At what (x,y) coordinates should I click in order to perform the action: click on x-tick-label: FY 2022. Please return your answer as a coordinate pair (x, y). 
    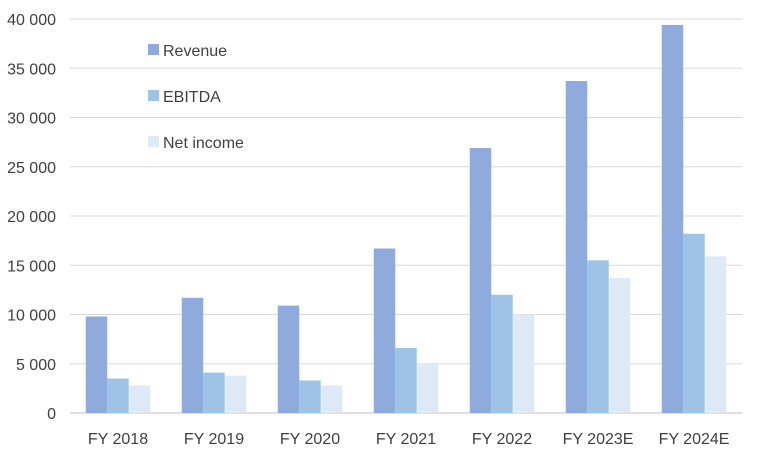
    Looking at the image, I should click on (502, 439).